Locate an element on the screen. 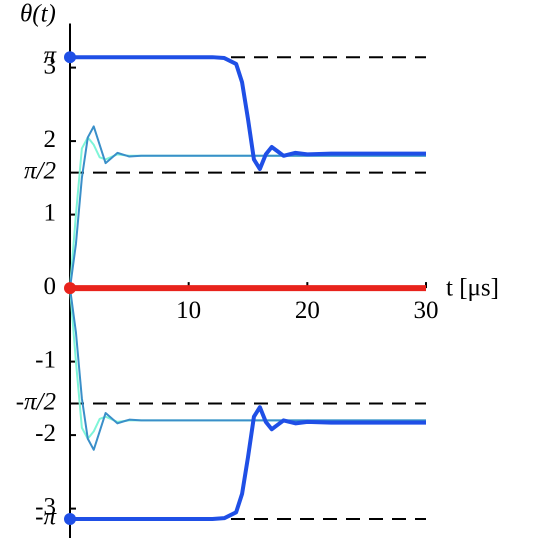 The image size is (535, 550). y-axis-label: θ(t) is located at coordinates (38, 14).